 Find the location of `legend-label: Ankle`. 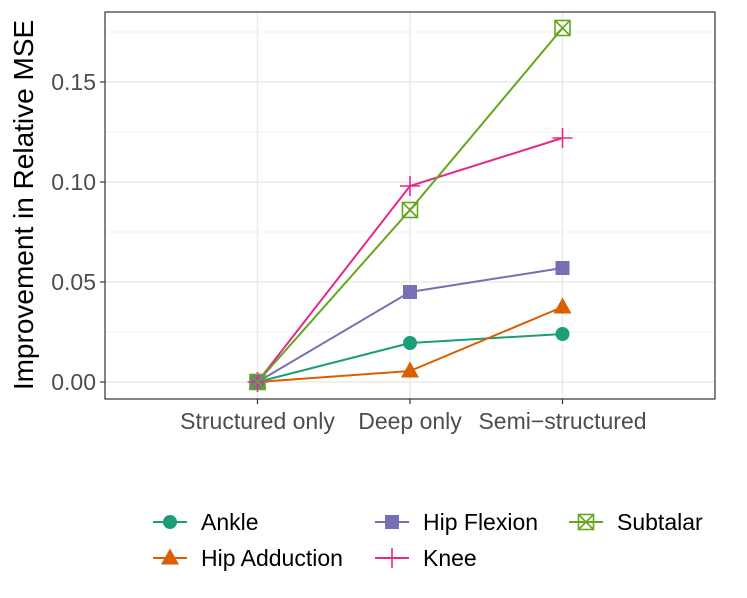

legend-label: Ankle is located at coordinates (230, 522).